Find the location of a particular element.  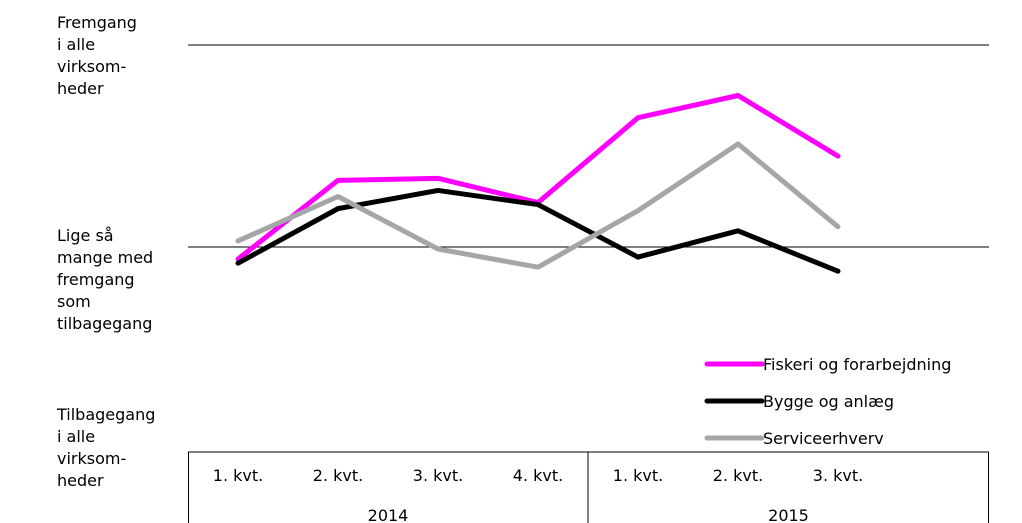

y-label-bottom: Tilbagegang i alle virksom- heder is located at coordinates (106, 447).